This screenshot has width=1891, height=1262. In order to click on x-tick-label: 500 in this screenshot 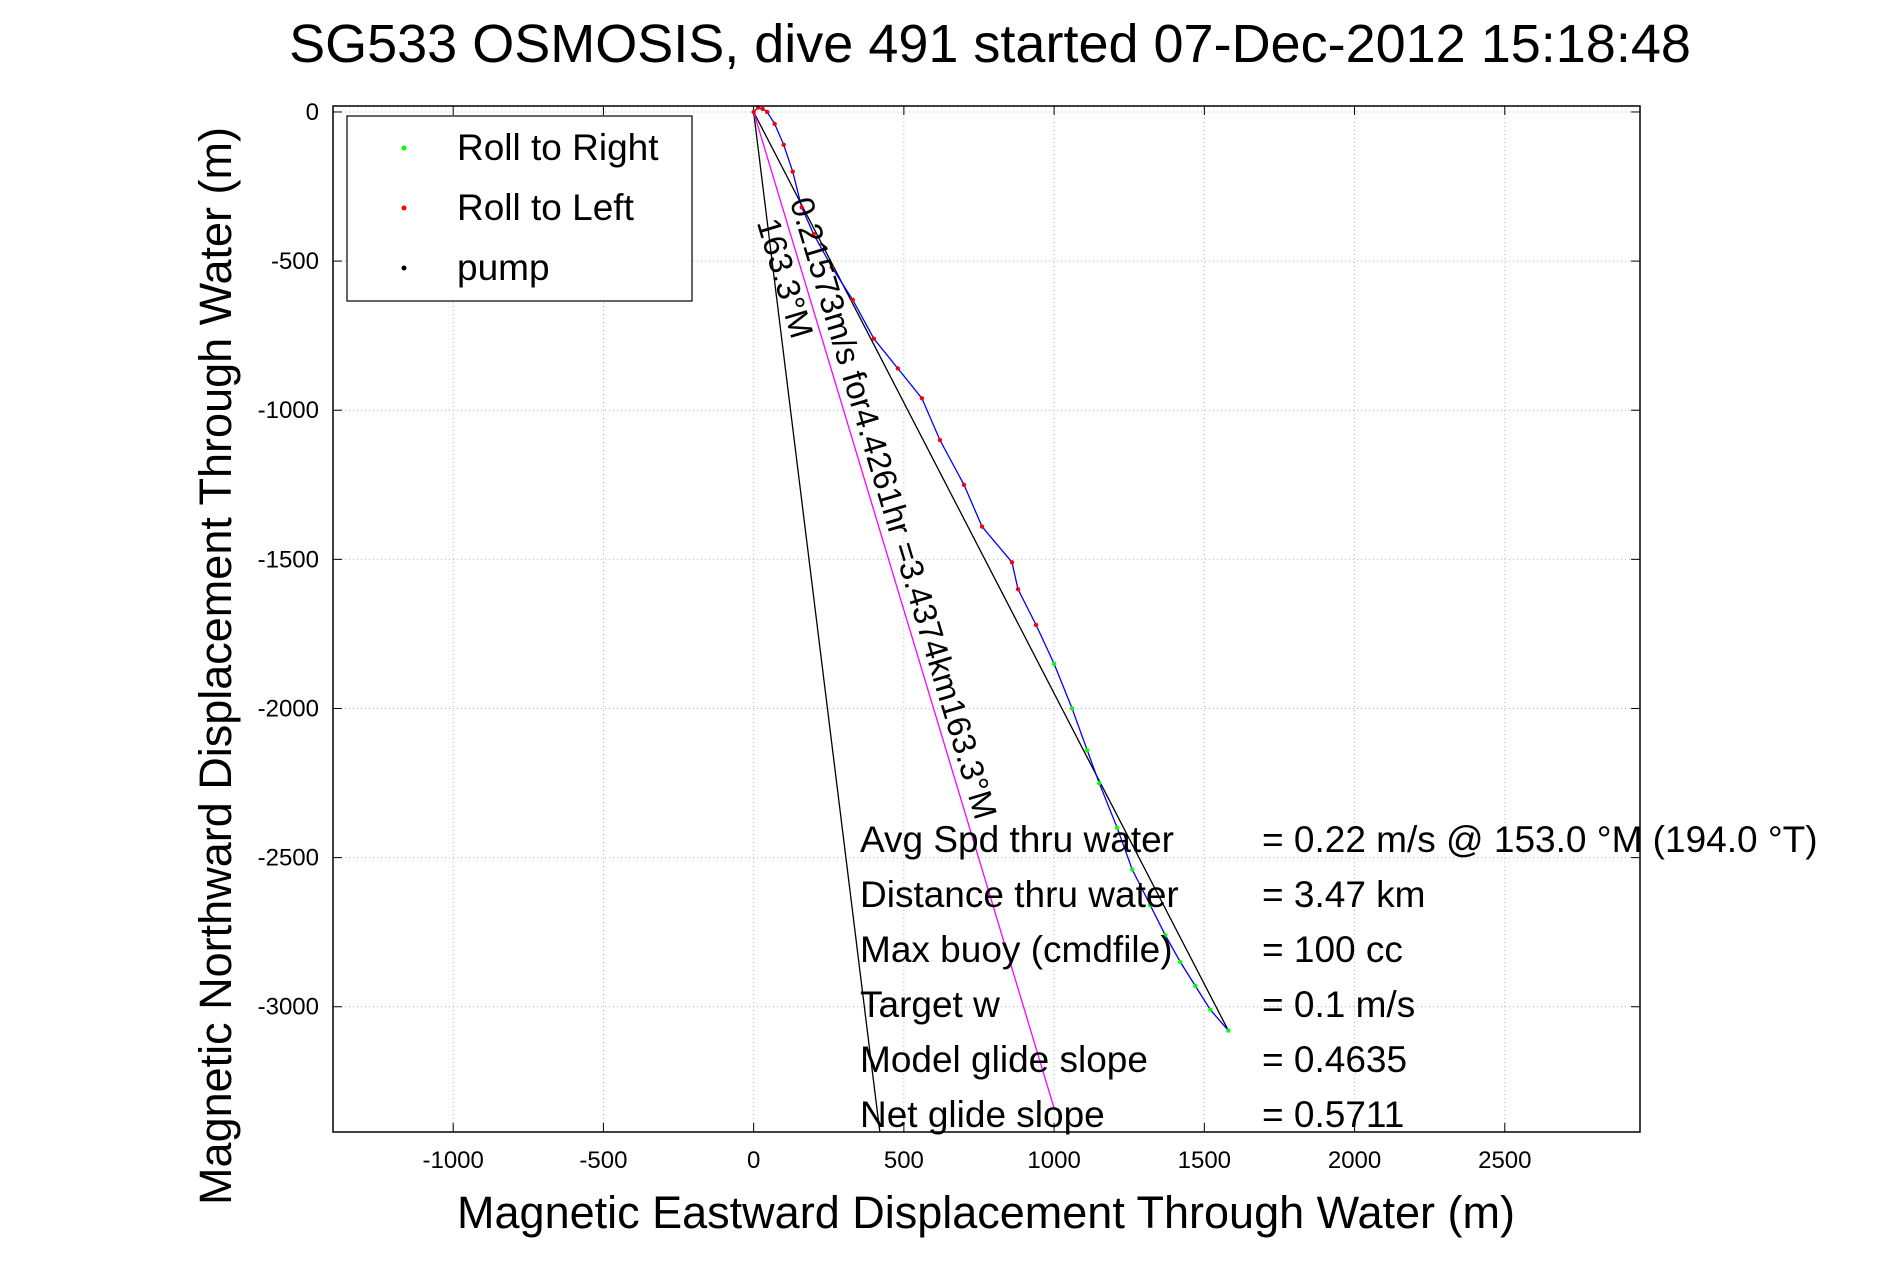, I will do `click(904, 1160)`.